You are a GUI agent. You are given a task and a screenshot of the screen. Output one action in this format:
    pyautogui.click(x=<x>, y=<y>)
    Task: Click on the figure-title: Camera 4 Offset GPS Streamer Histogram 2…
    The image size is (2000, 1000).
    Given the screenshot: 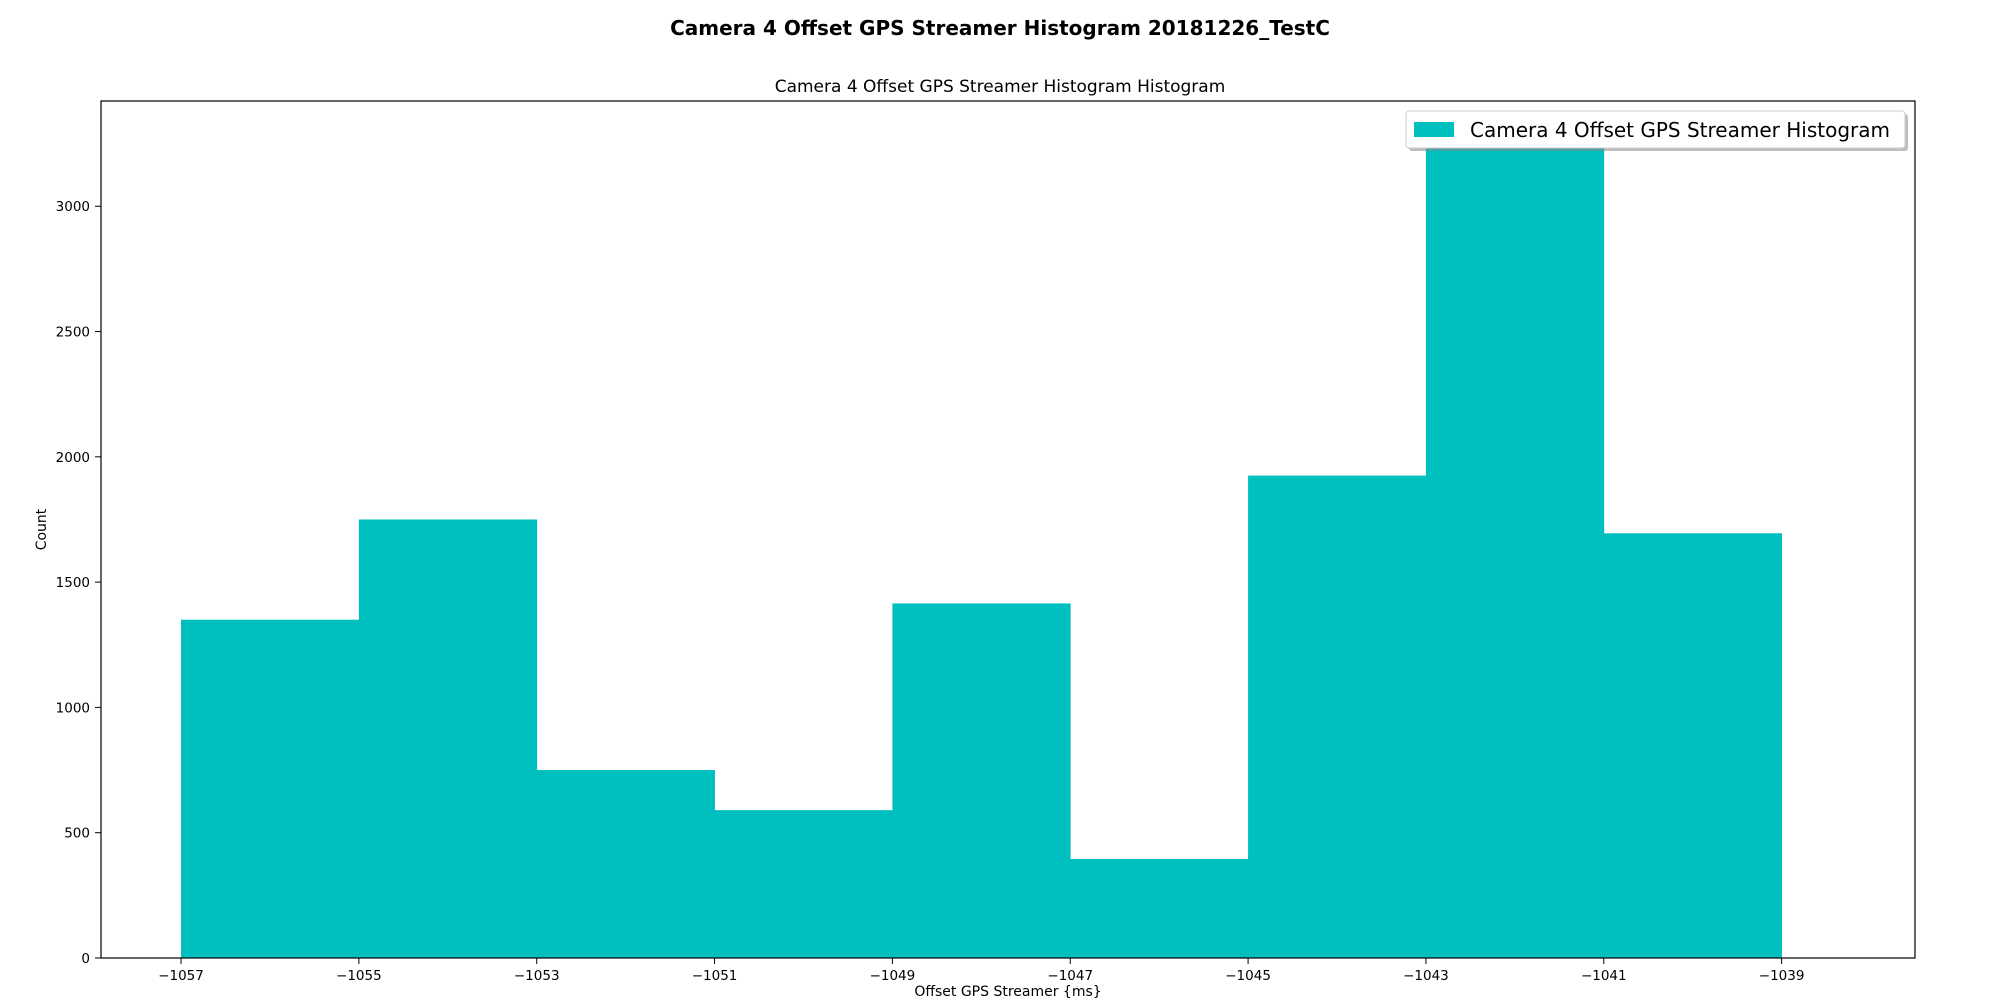 What is the action you would take?
    pyautogui.click(x=1000, y=28)
    